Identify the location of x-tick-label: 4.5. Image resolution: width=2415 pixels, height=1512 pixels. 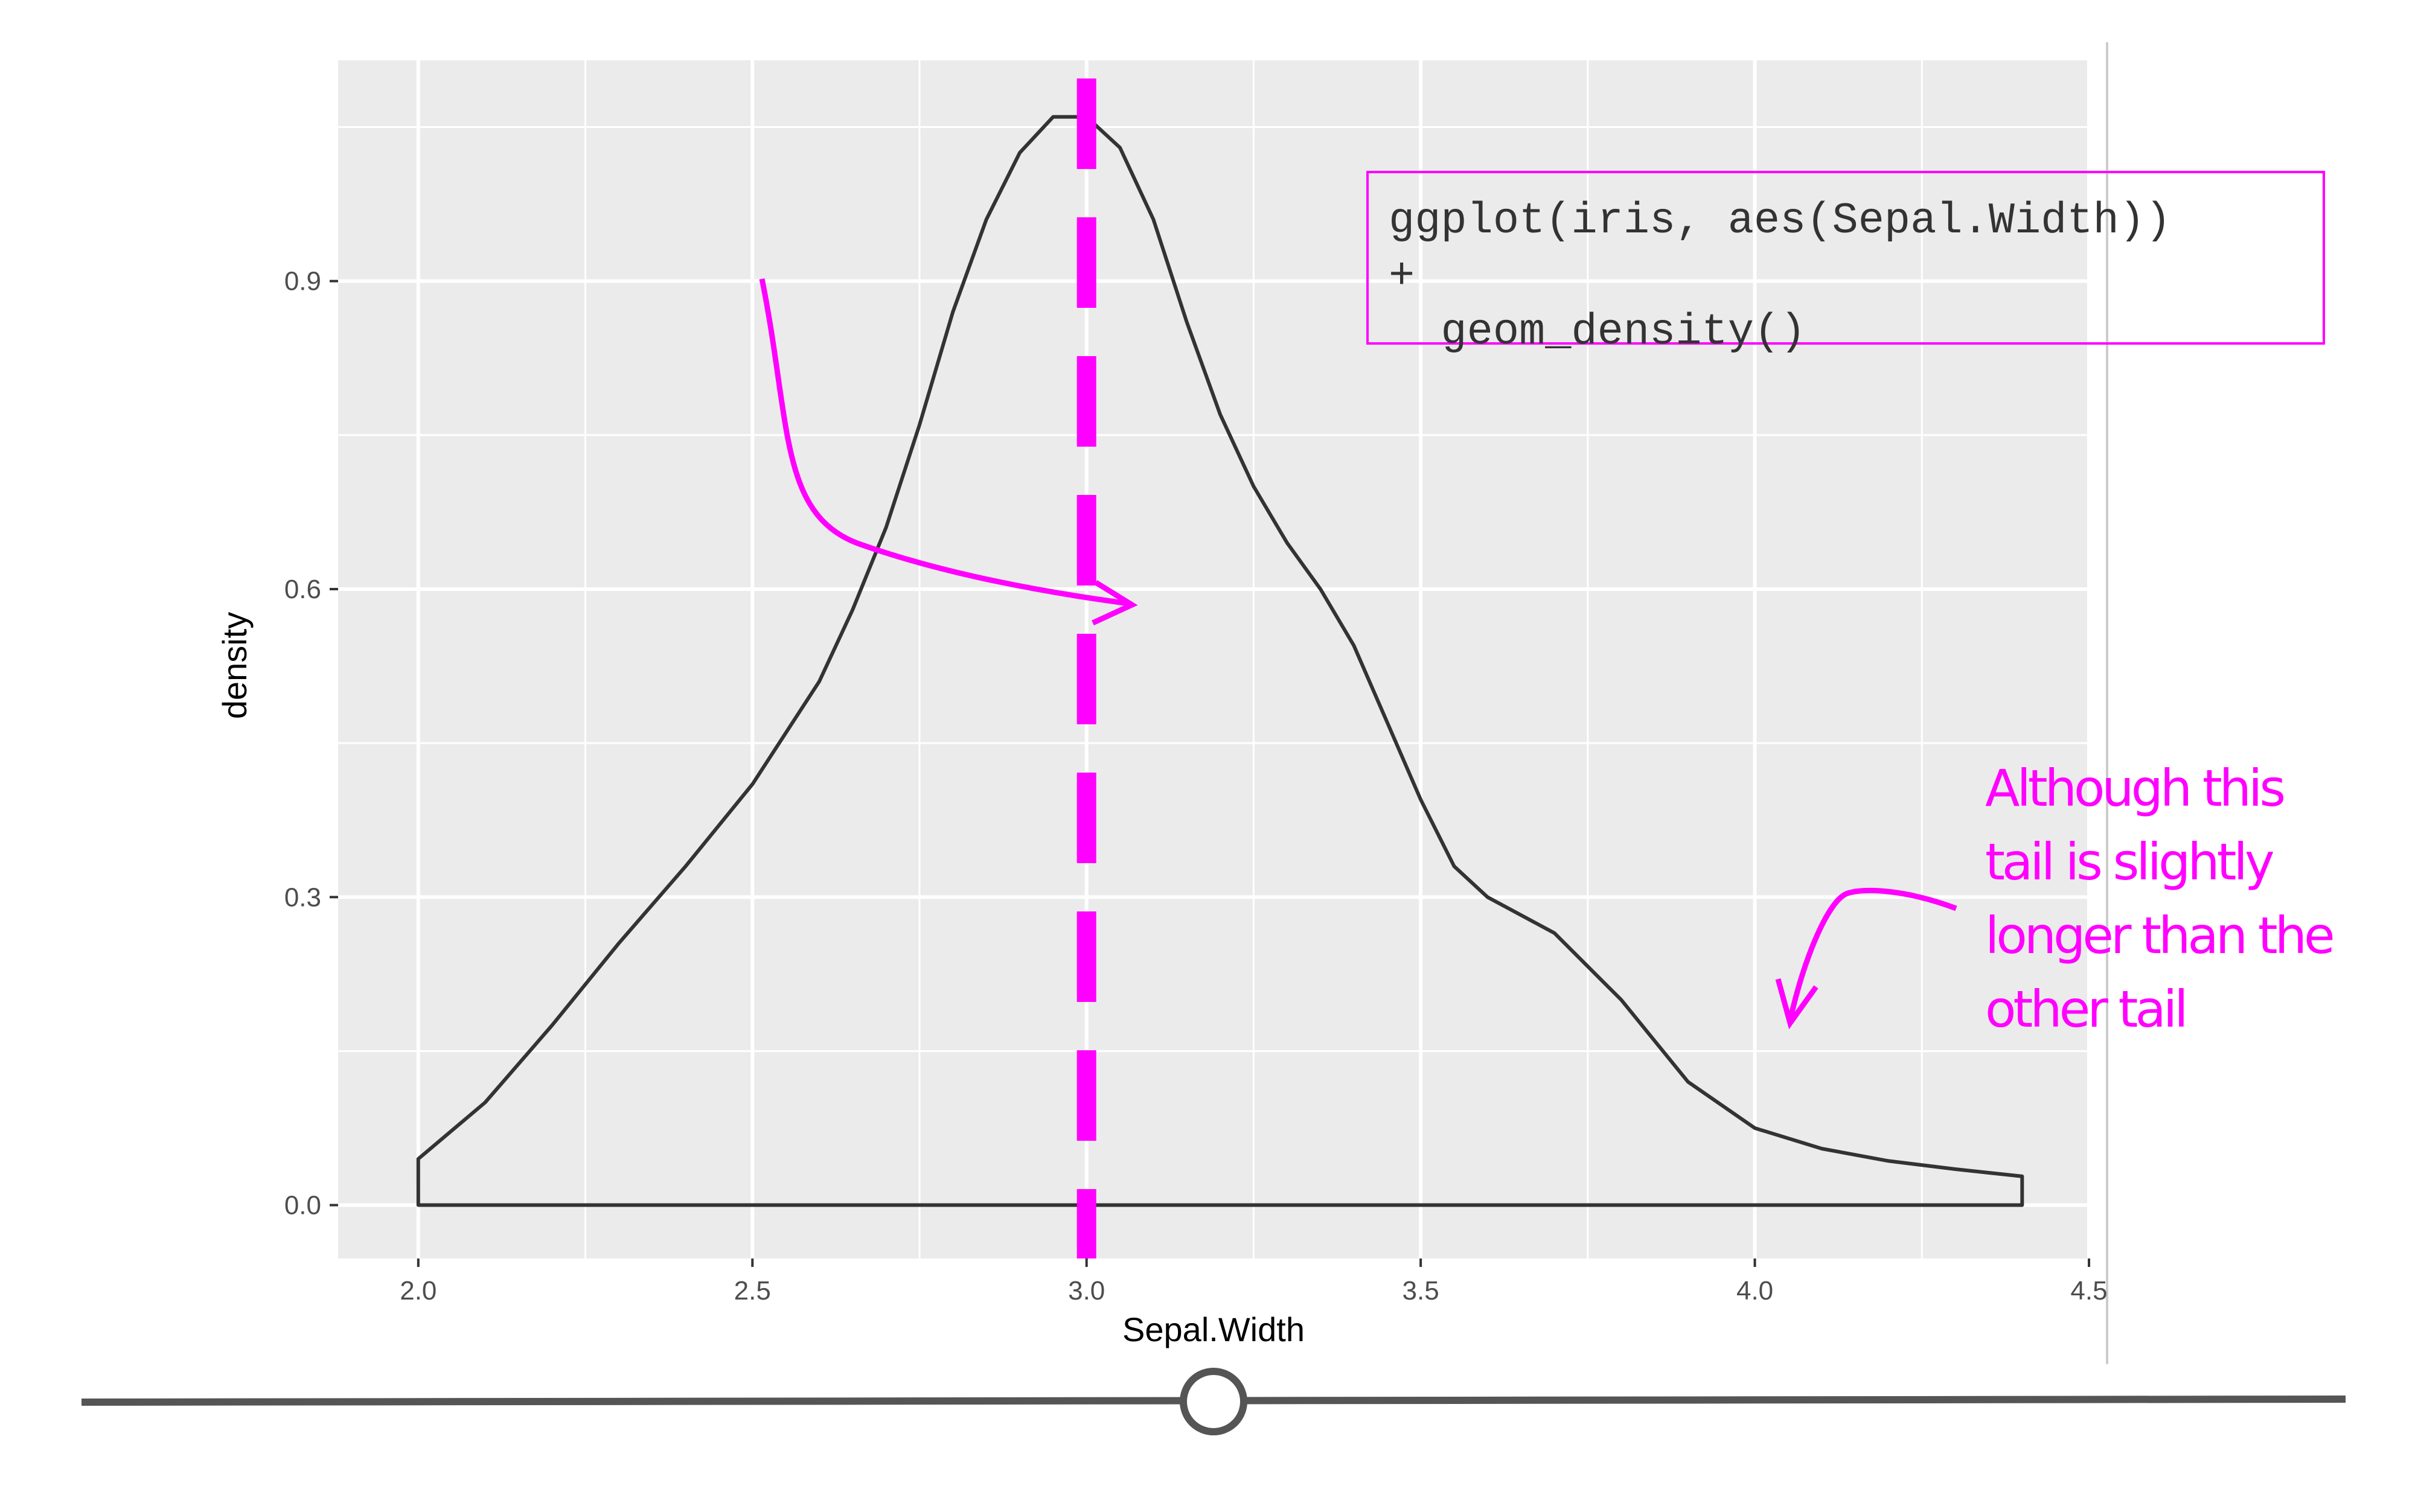
(2089, 1291).